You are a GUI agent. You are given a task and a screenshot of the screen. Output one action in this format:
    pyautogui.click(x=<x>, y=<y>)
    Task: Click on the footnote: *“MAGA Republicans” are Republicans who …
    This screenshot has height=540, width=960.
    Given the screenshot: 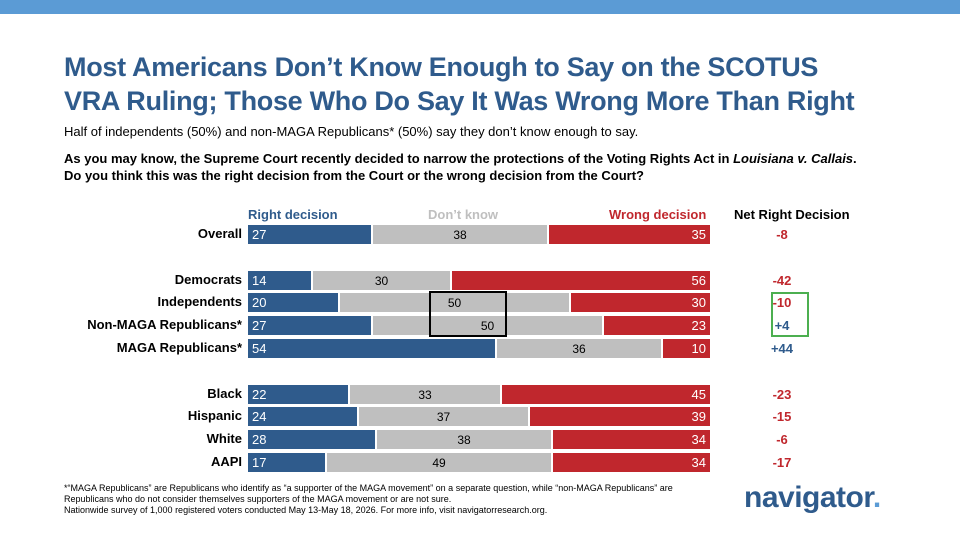 What is the action you would take?
    pyautogui.click(x=384, y=499)
    